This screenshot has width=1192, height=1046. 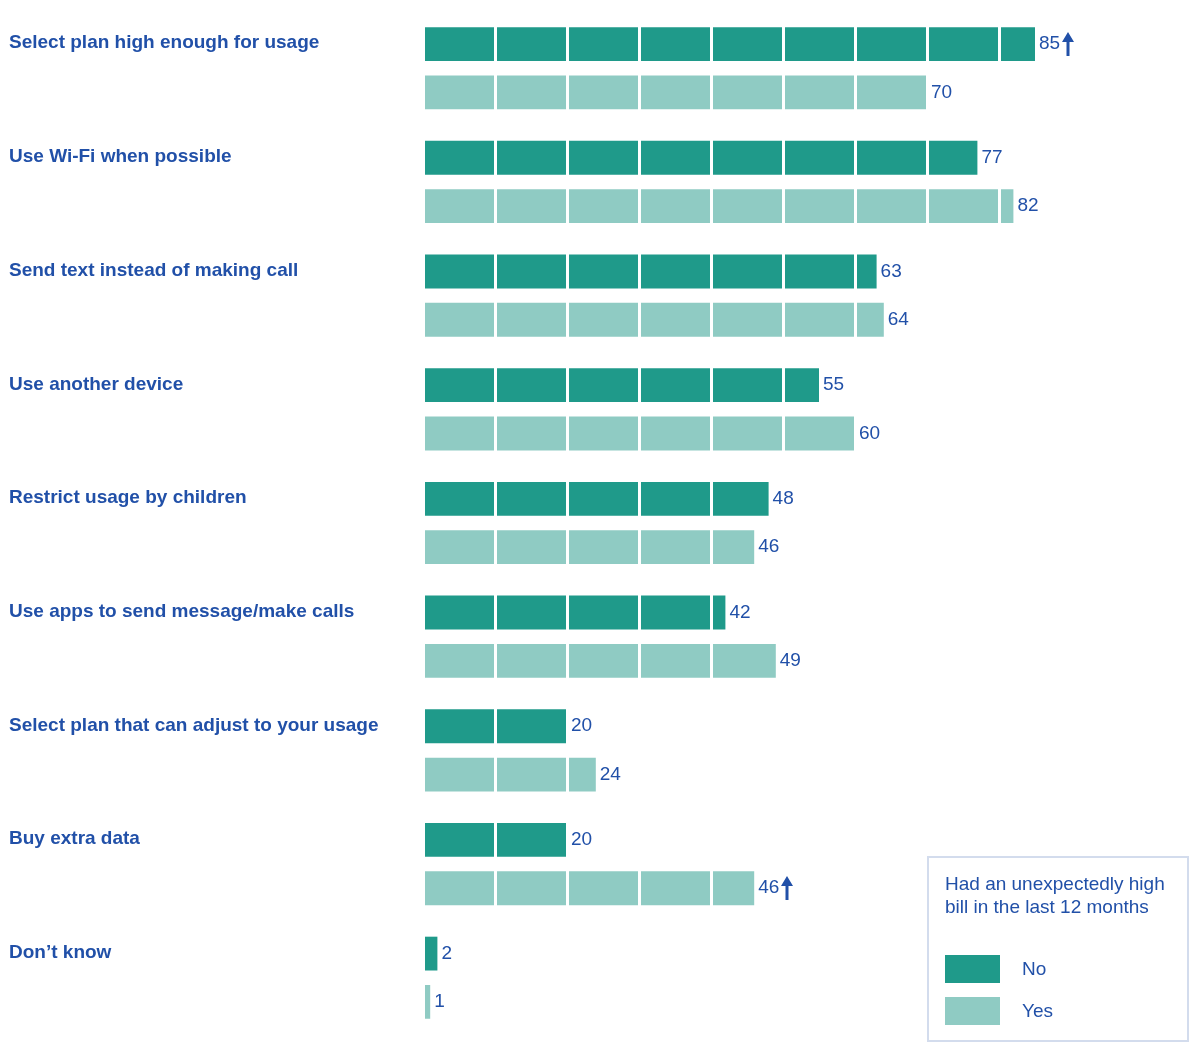 I want to click on data-label: 48, so click(x=783, y=498).